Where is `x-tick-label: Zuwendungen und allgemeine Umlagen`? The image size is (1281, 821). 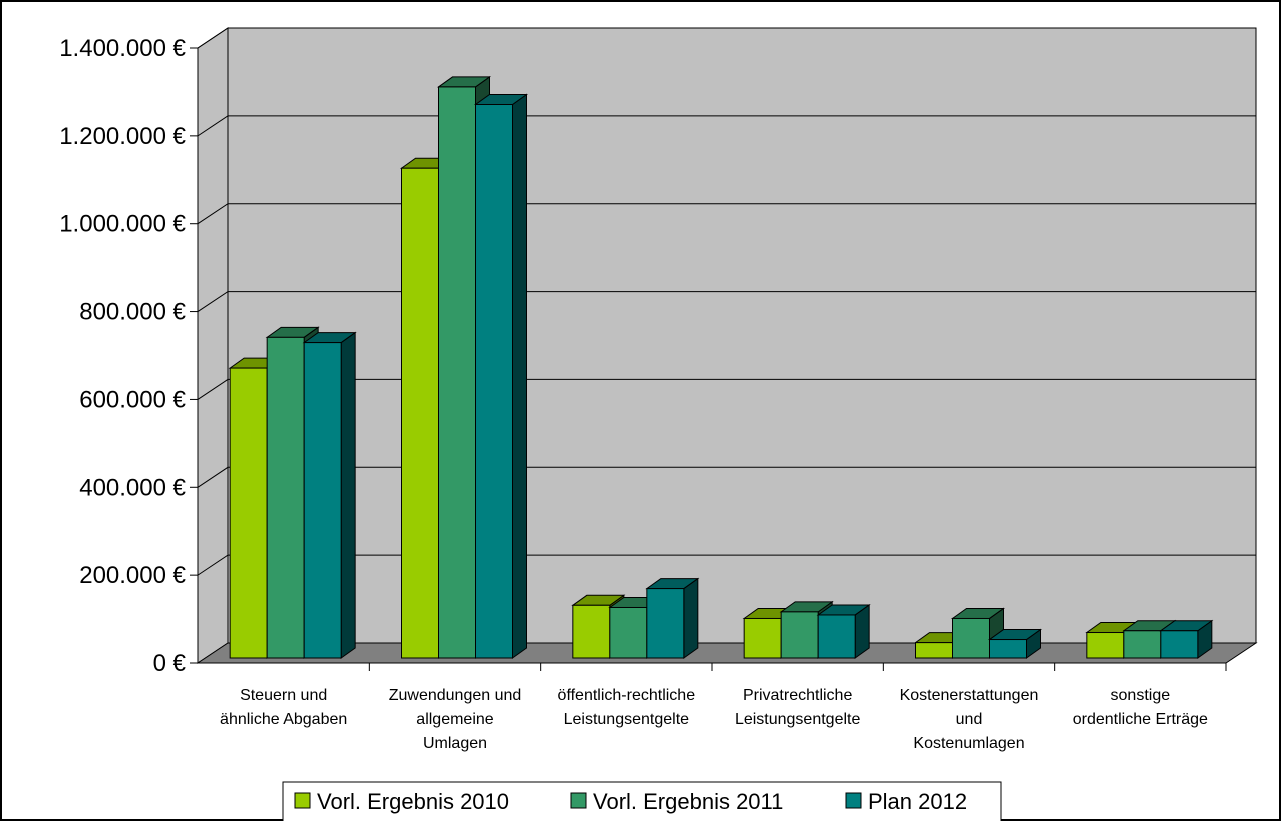
x-tick-label: Zuwendungen und allgemeine Umlagen is located at coordinates (455, 719).